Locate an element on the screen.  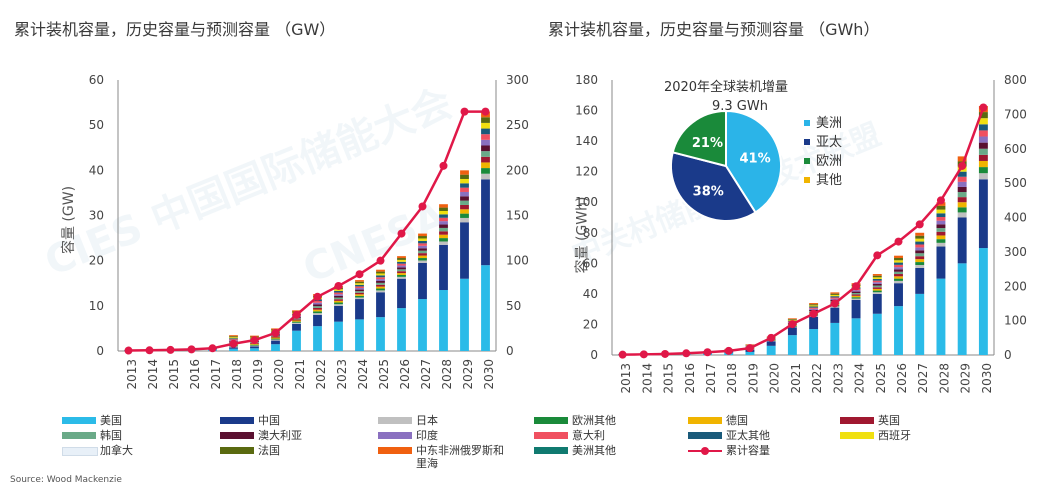
legend-label: 英国 is located at coordinates (889, 420).